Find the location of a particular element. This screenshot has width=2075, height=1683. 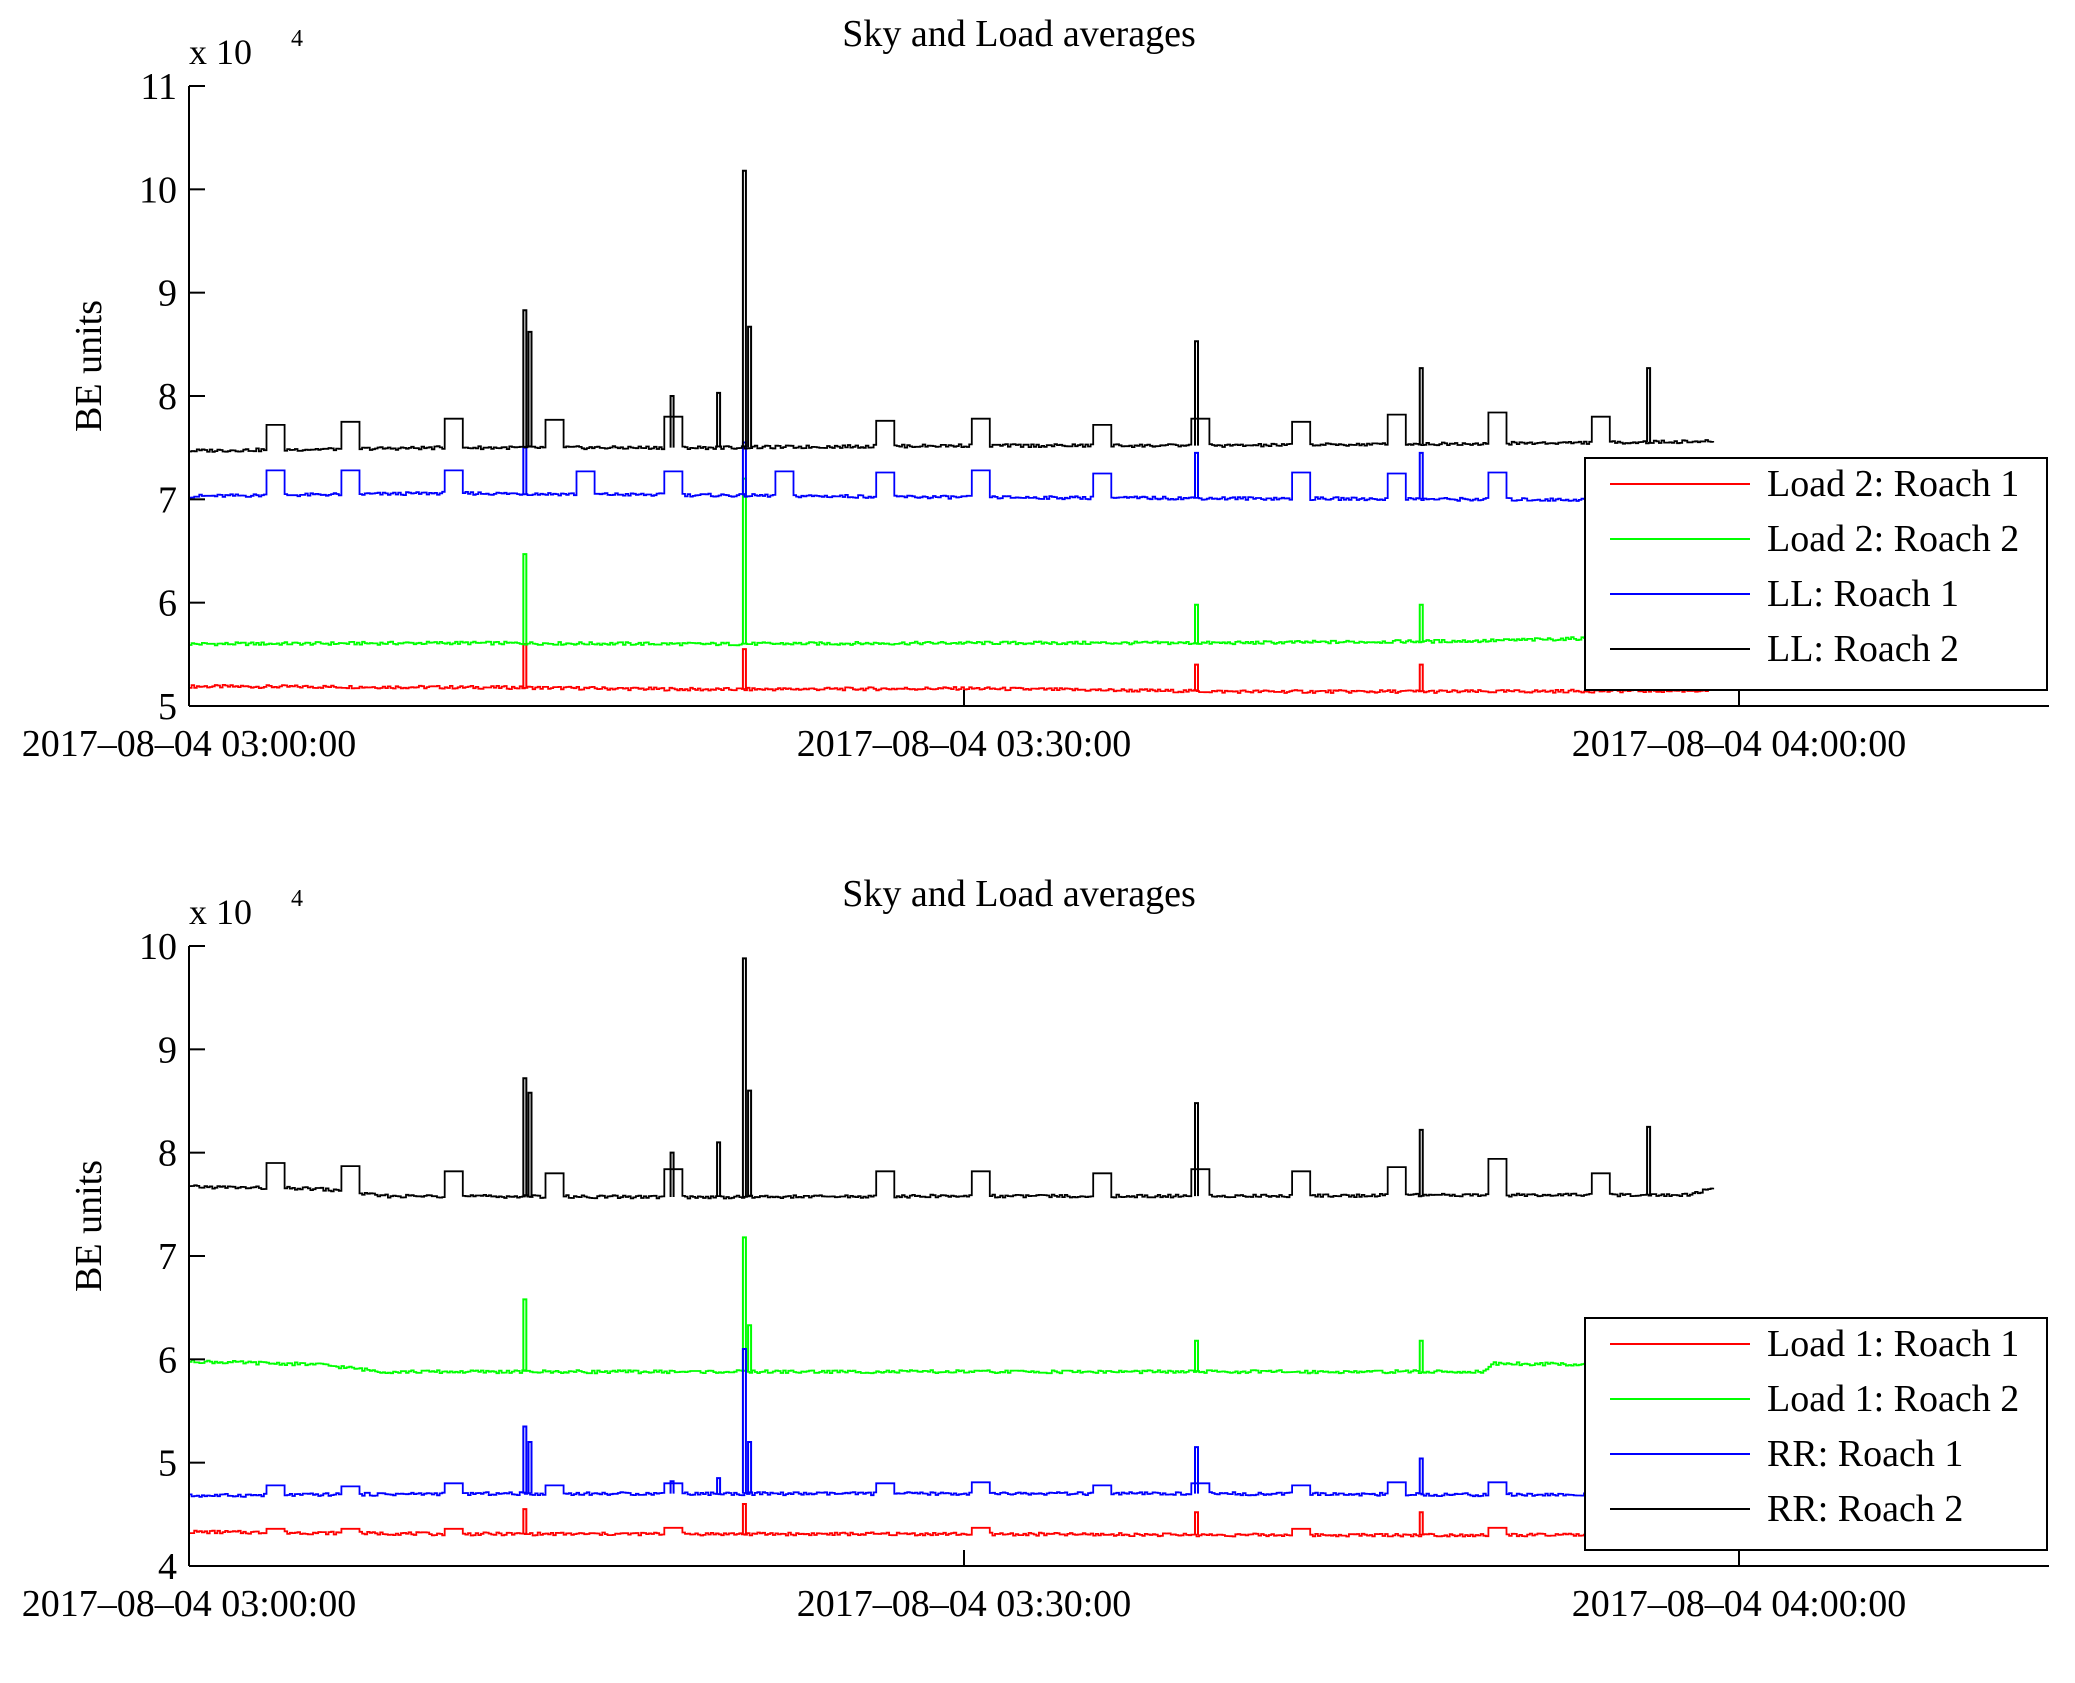

legend-label: Load 2: Roach 1 is located at coordinates (1893, 484).